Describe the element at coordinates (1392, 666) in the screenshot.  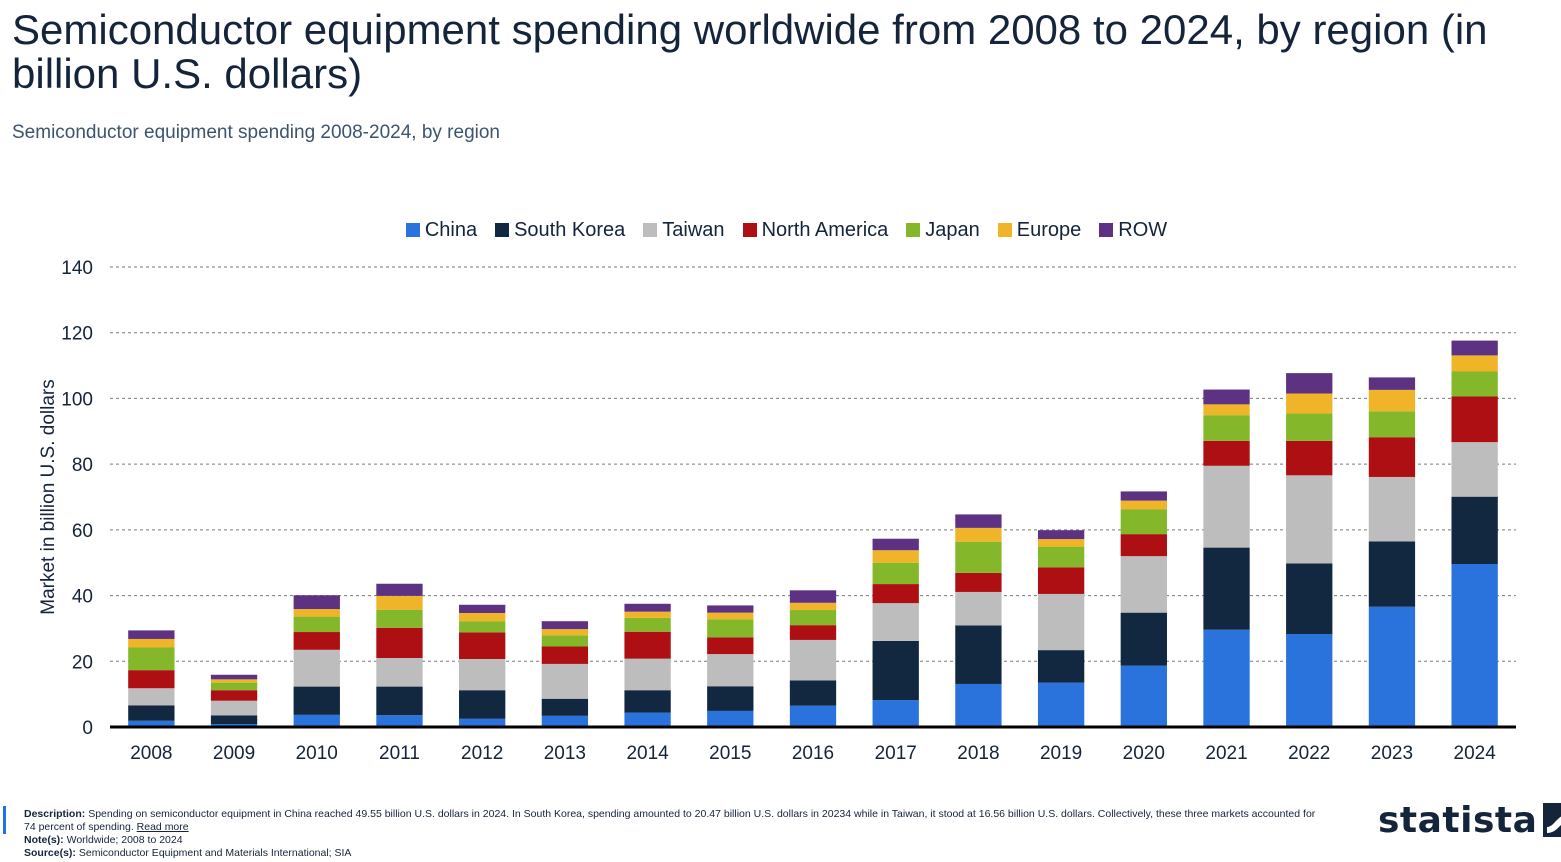
I see `bar-china-2023` at that location.